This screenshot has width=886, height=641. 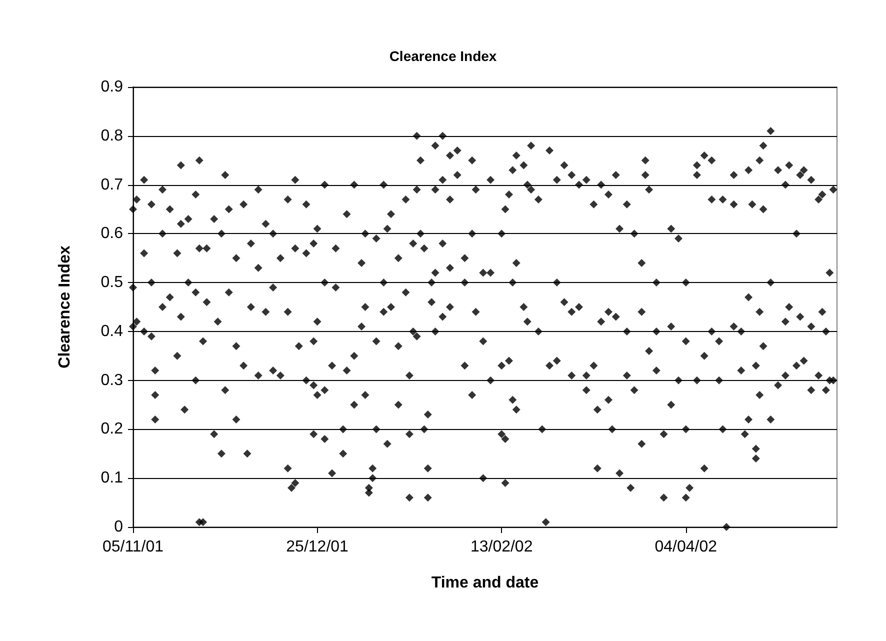 I want to click on y-tick-label: 0, so click(x=119, y=527).